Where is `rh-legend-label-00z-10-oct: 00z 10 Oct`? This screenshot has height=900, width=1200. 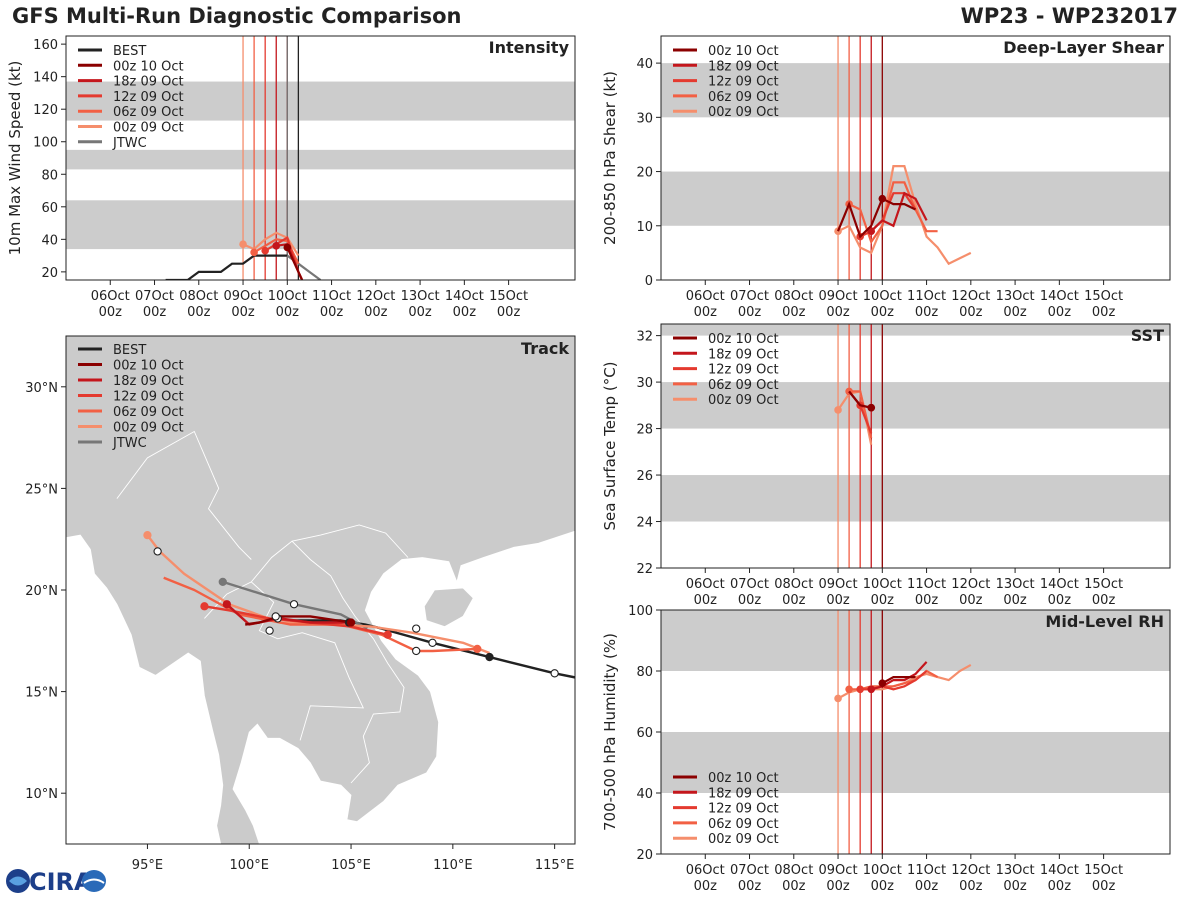 rh-legend-label-00z-10-oct: 00z 10 Oct is located at coordinates (743, 778).